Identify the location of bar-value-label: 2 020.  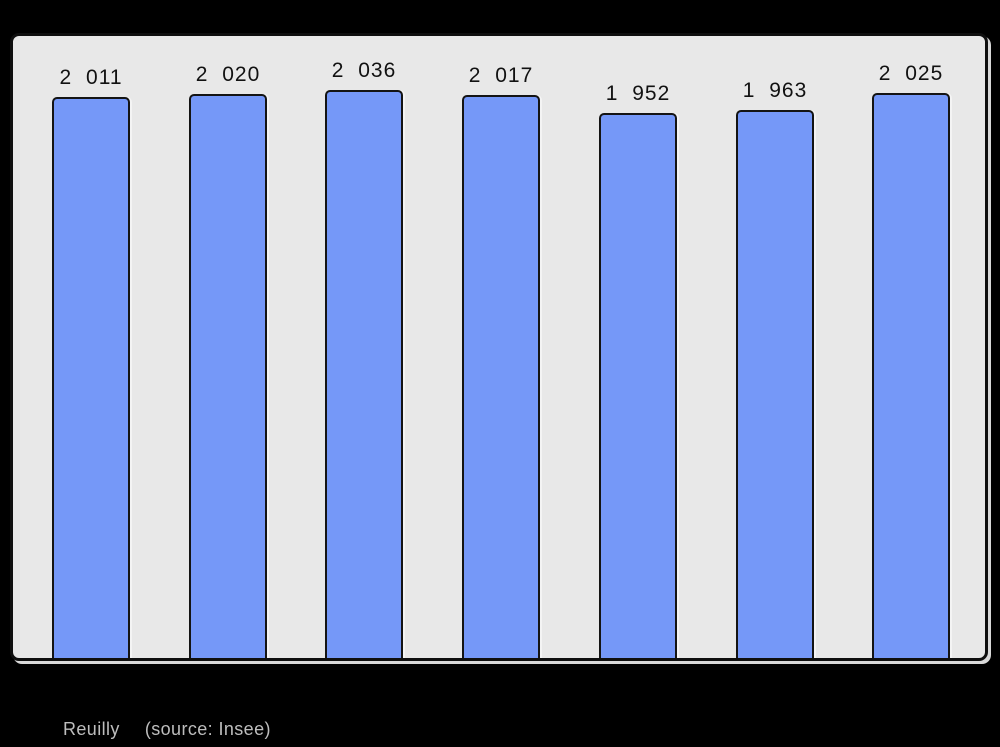
(228, 74).